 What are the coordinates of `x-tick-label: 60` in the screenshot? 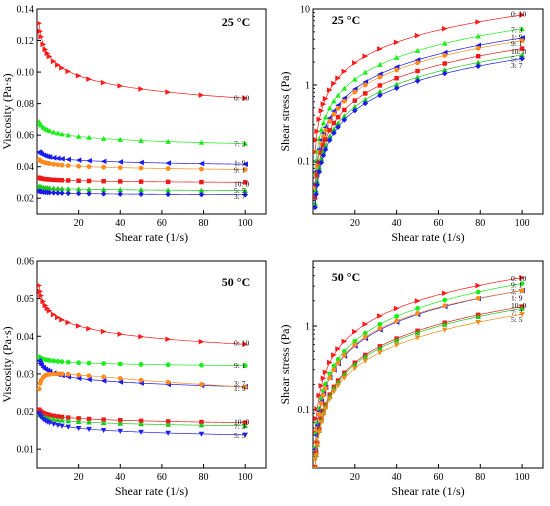 It's located at (162, 223).